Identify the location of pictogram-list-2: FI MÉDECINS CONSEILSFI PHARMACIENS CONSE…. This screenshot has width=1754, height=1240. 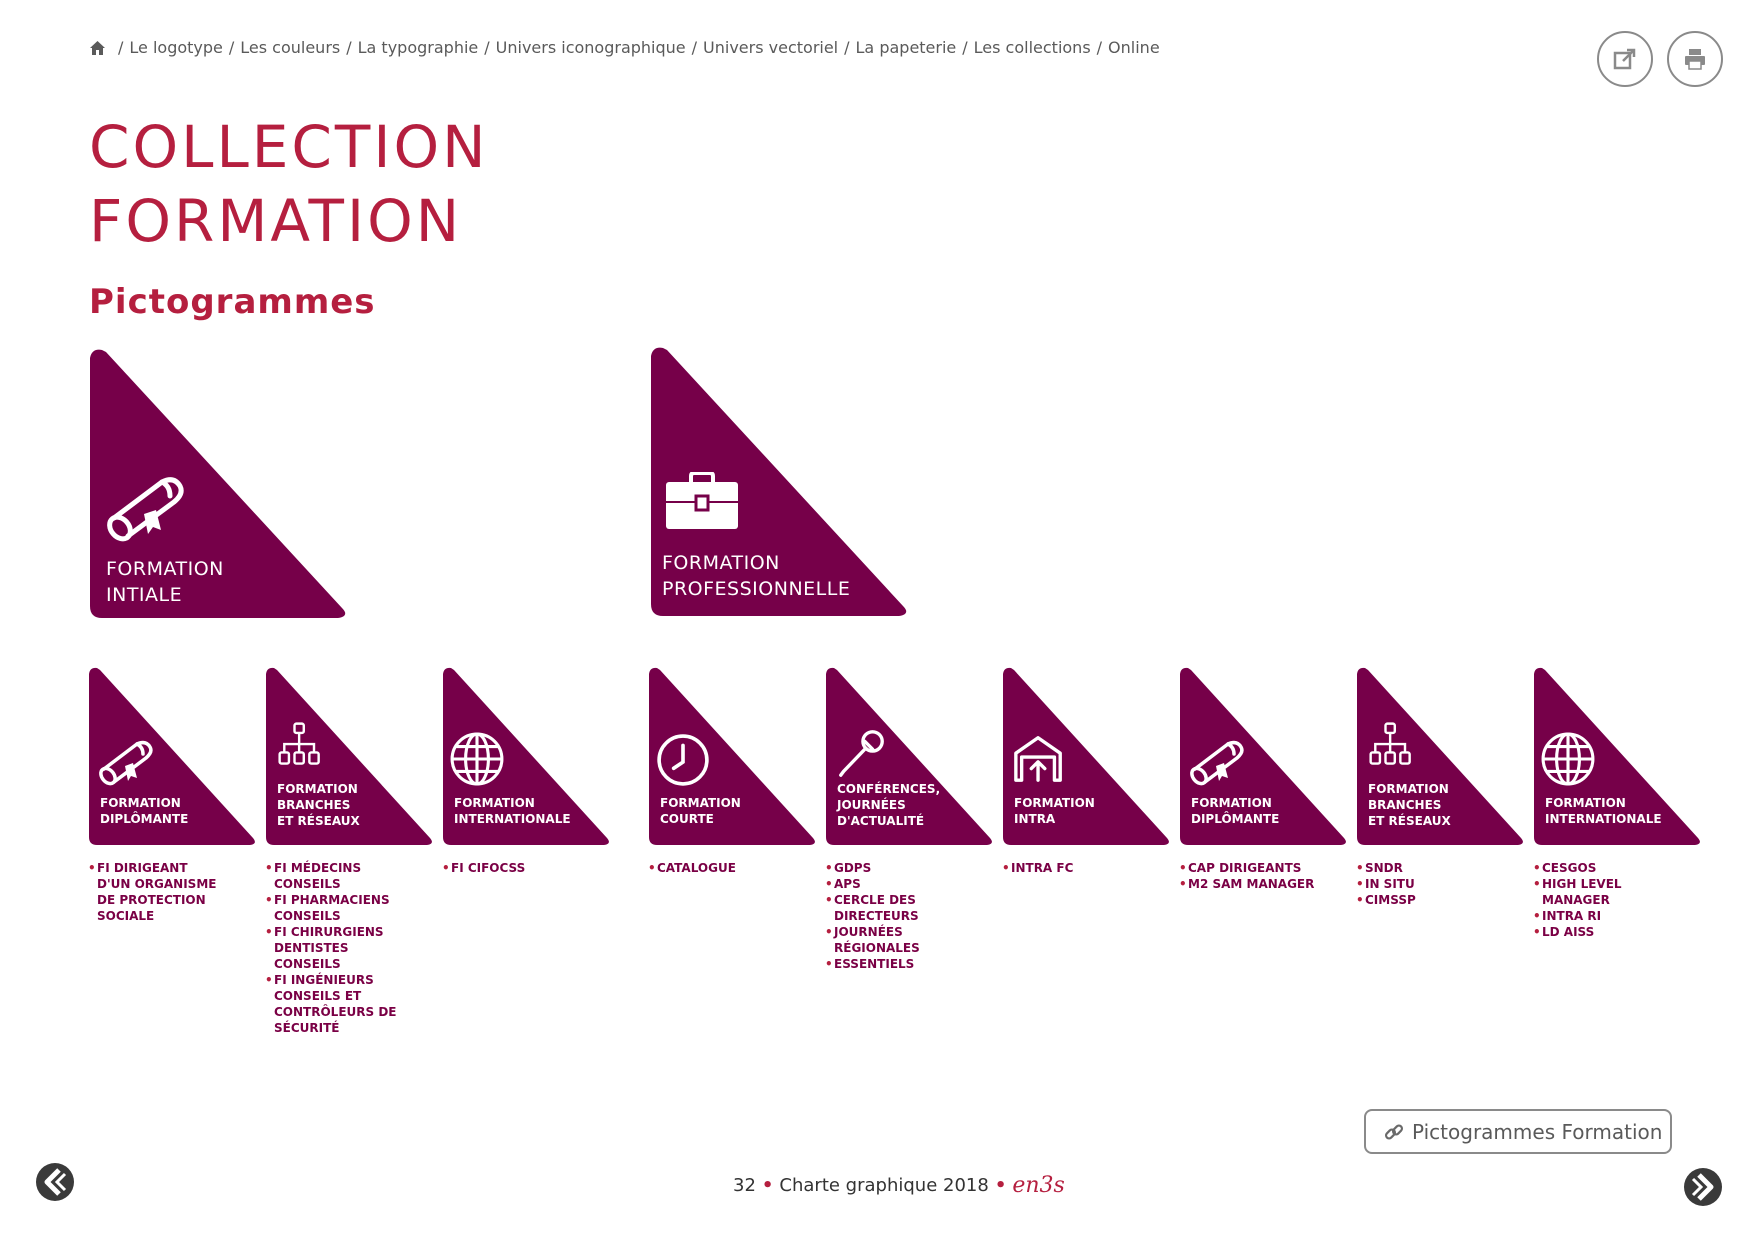
(330, 948).